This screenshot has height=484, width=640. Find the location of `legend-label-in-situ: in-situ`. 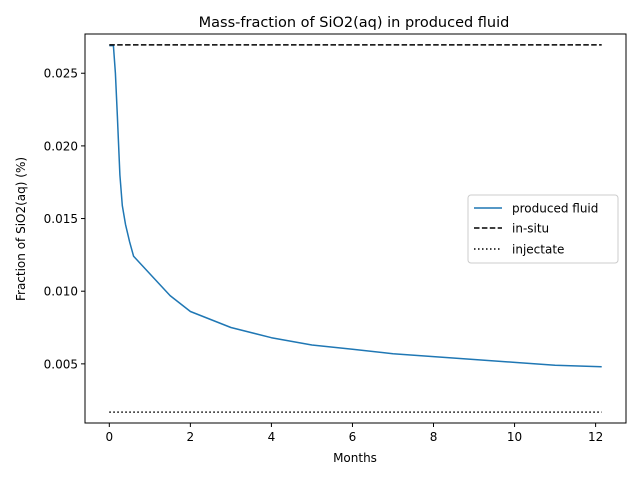

legend-label-in-situ: in-situ is located at coordinates (530, 229).